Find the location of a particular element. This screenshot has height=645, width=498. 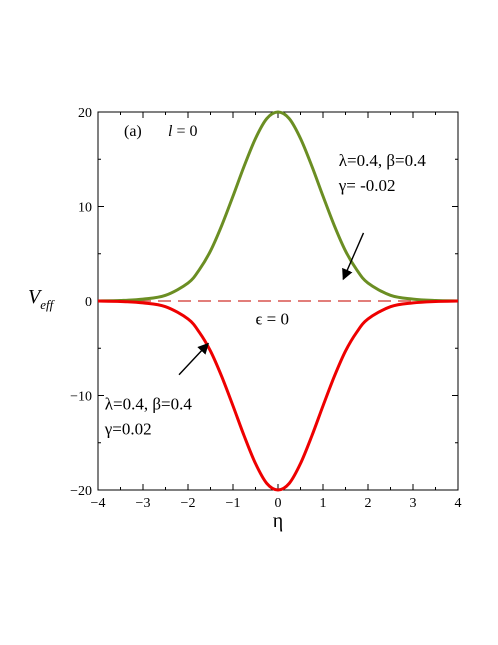

annotation-upper-line-1: γ= -0.02 is located at coordinates (367, 185).